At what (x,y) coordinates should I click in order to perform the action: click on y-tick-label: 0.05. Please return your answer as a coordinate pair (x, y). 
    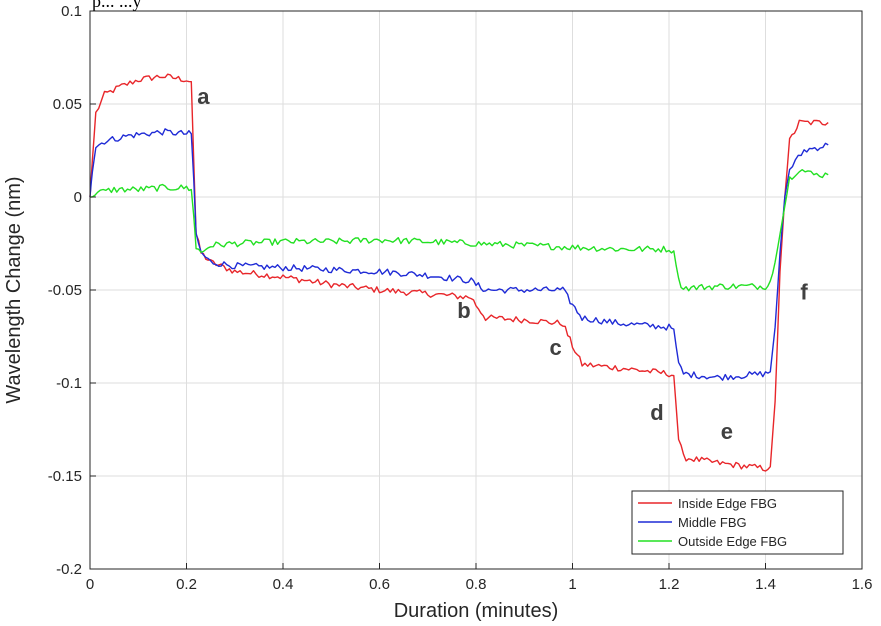
    Looking at the image, I should click on (67, 104).